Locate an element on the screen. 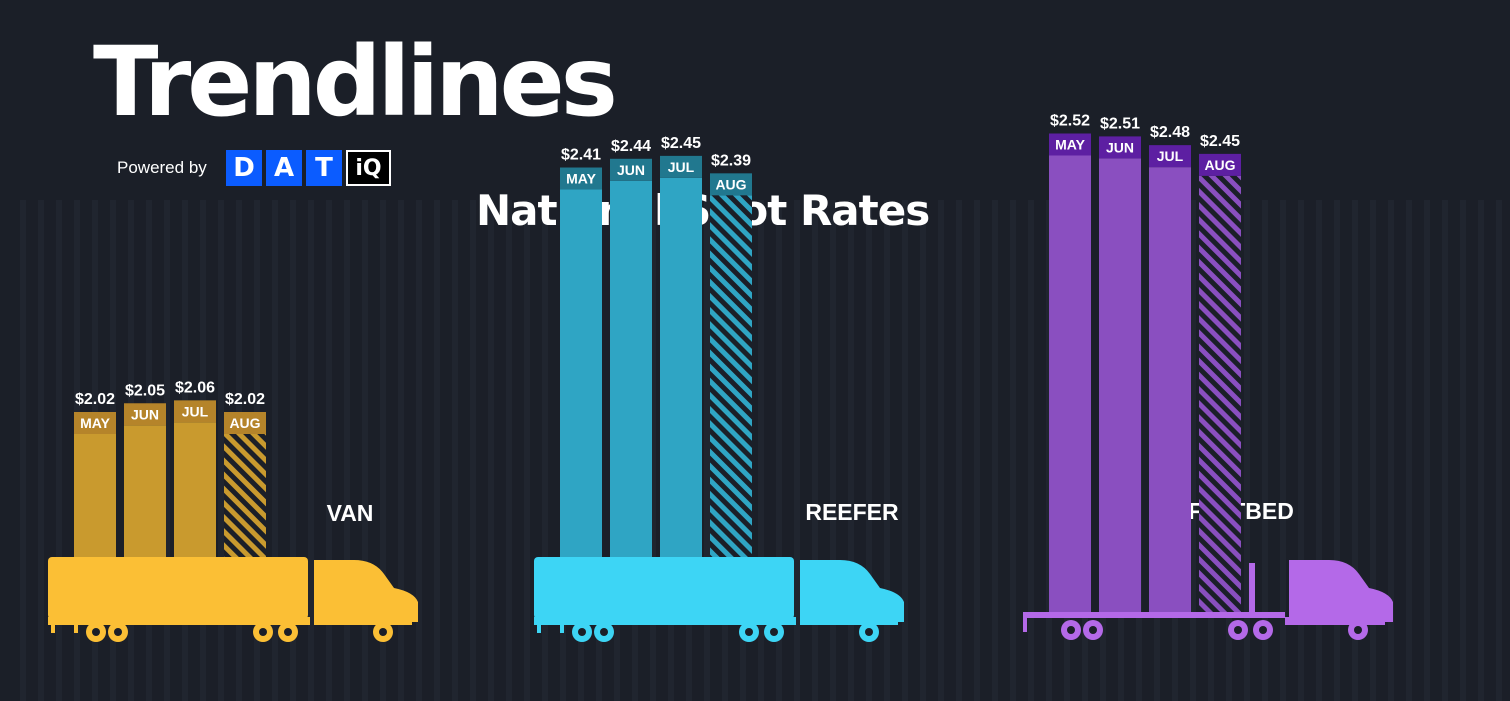 This screenshot has height=701, width=1510. truck-flatbed is located at coordinates (1208, 600).